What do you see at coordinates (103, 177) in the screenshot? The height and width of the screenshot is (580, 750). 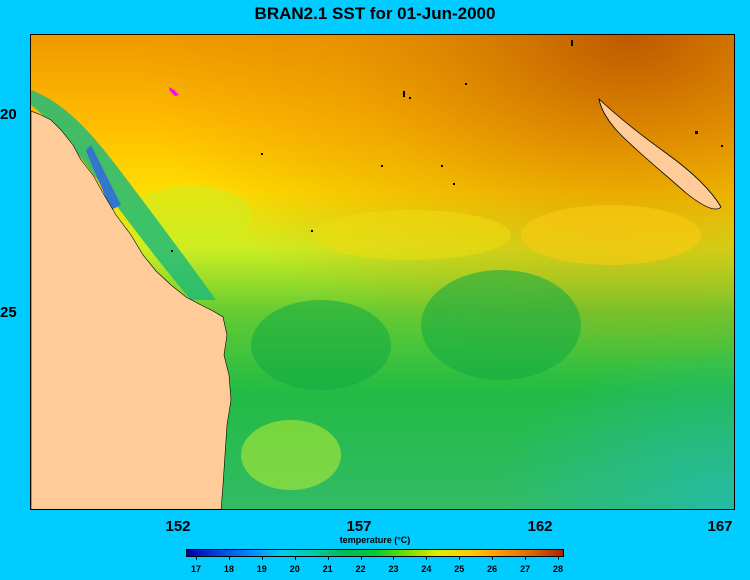 I see `shallow-water-region` at bounding box center [103, 177].